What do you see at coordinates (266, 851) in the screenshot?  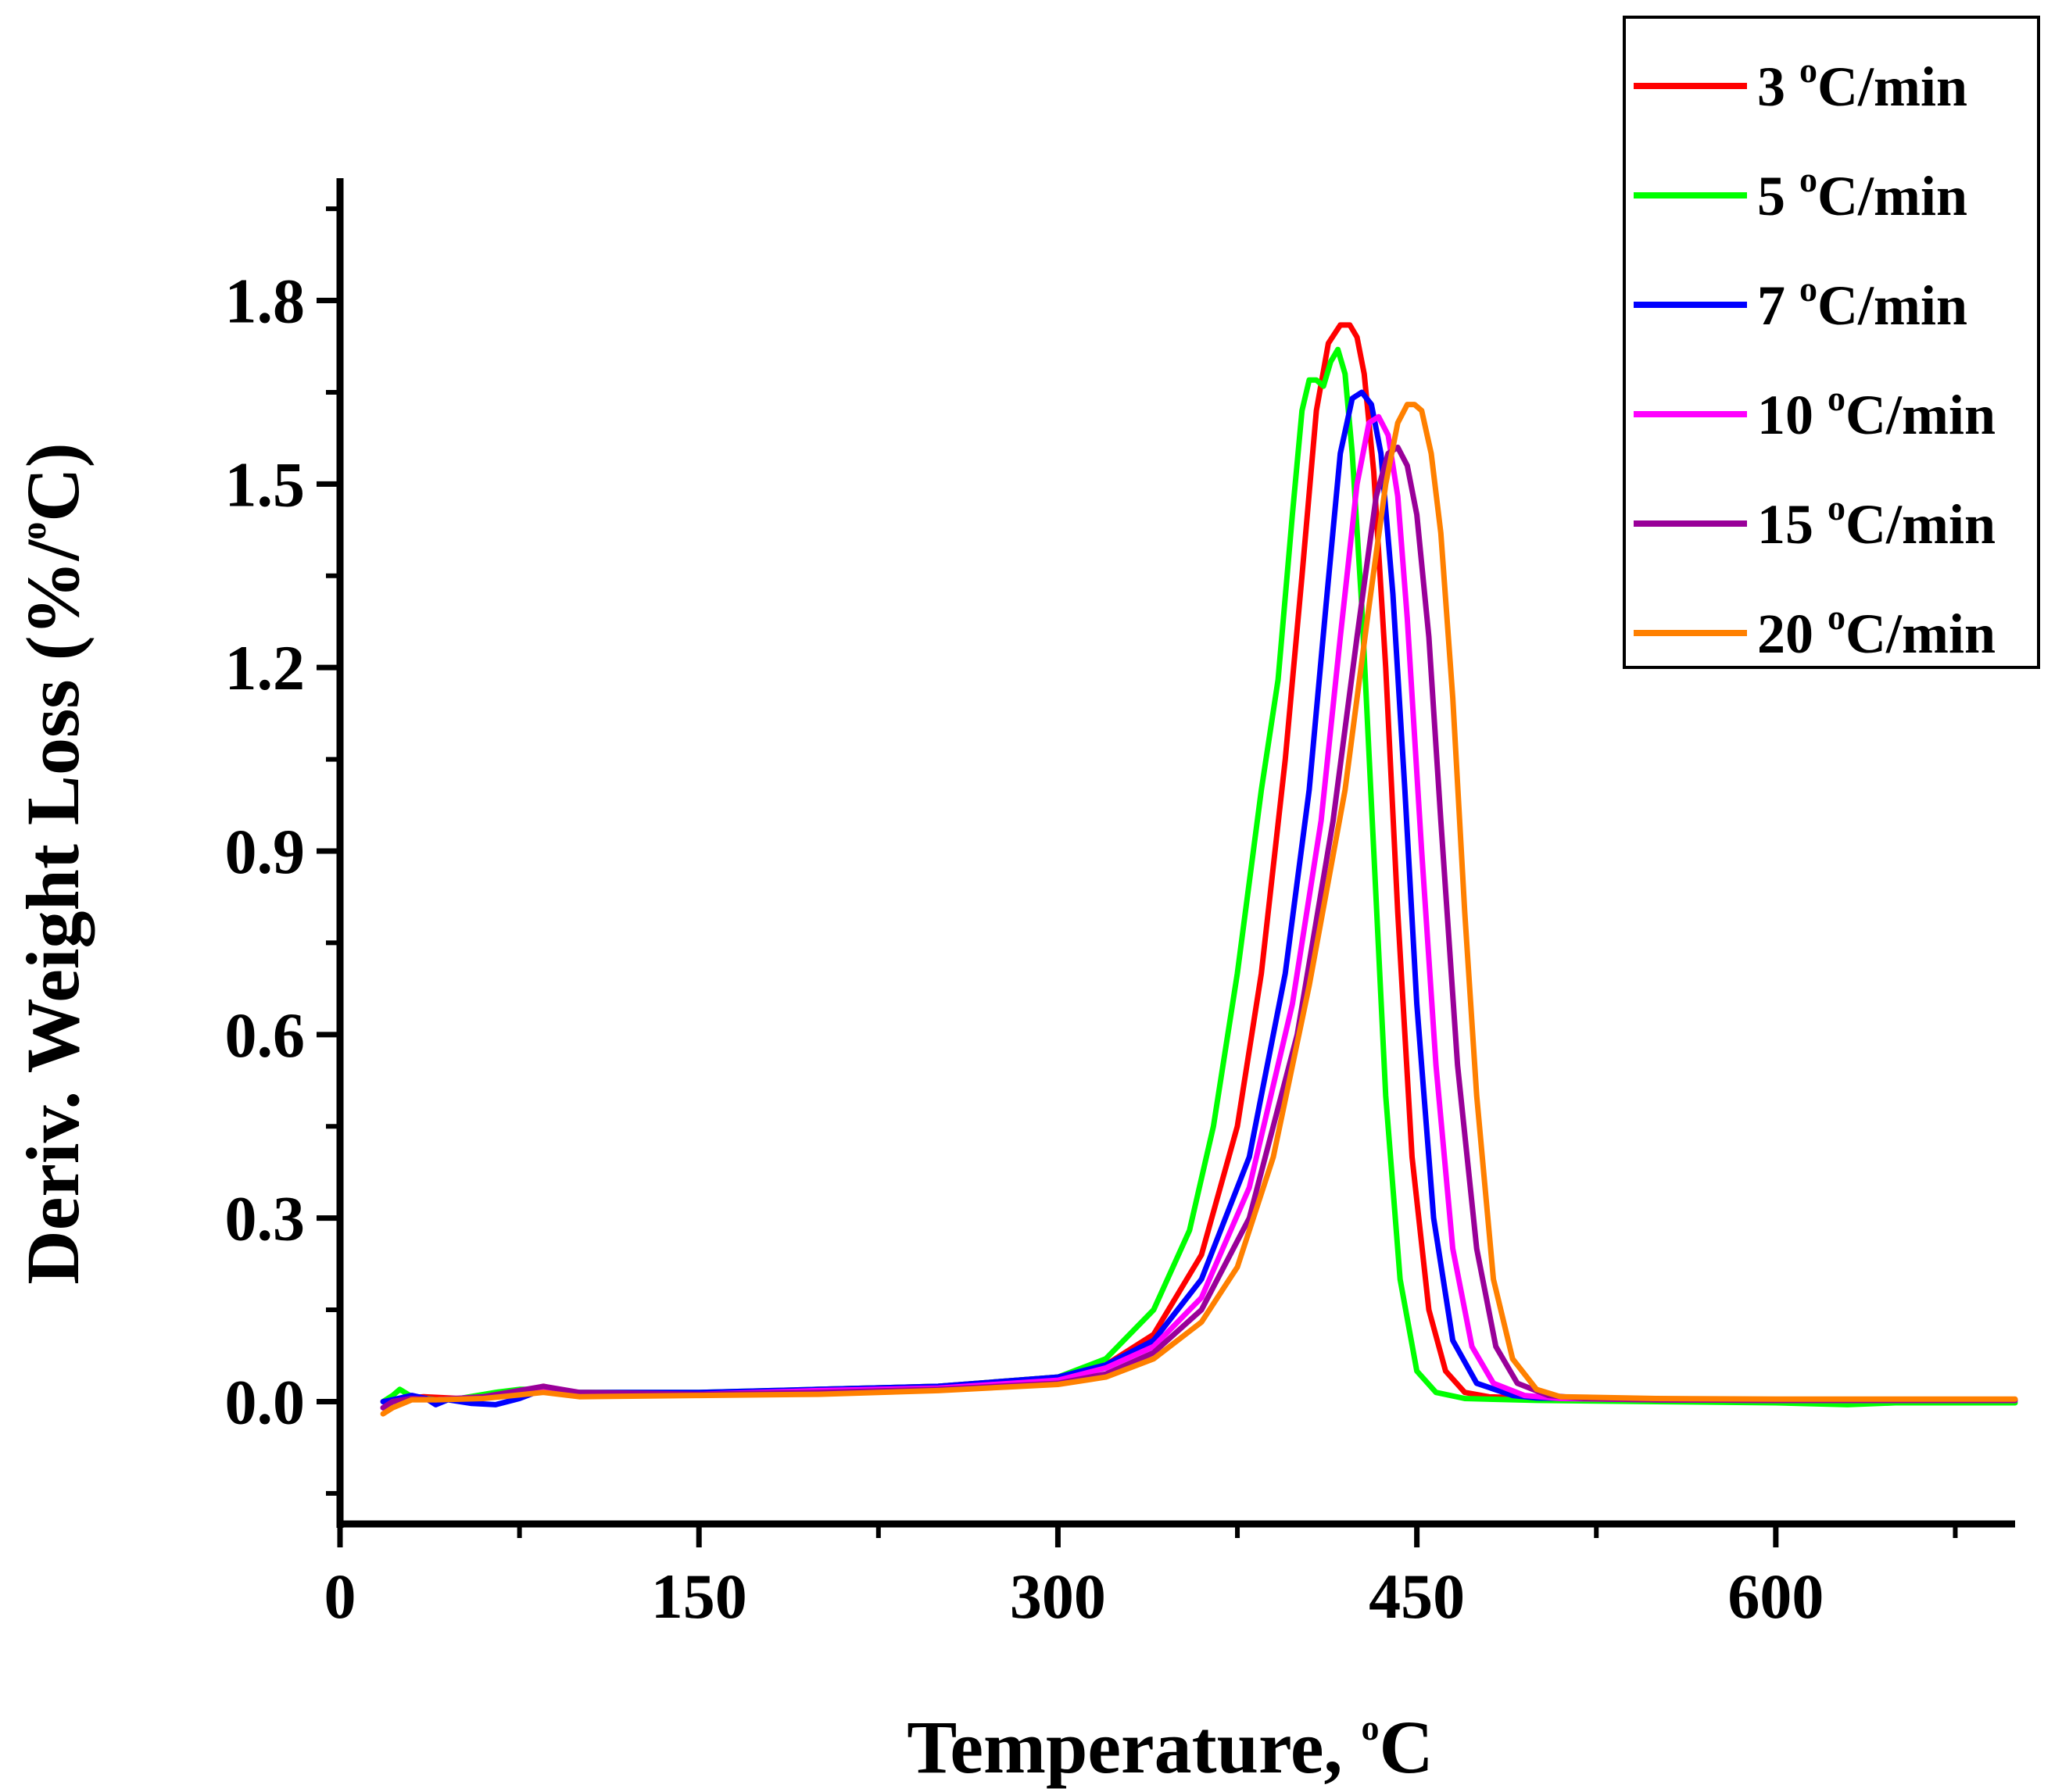 I see `y-tick-label: 0.9` at bounding box center [266, 851].